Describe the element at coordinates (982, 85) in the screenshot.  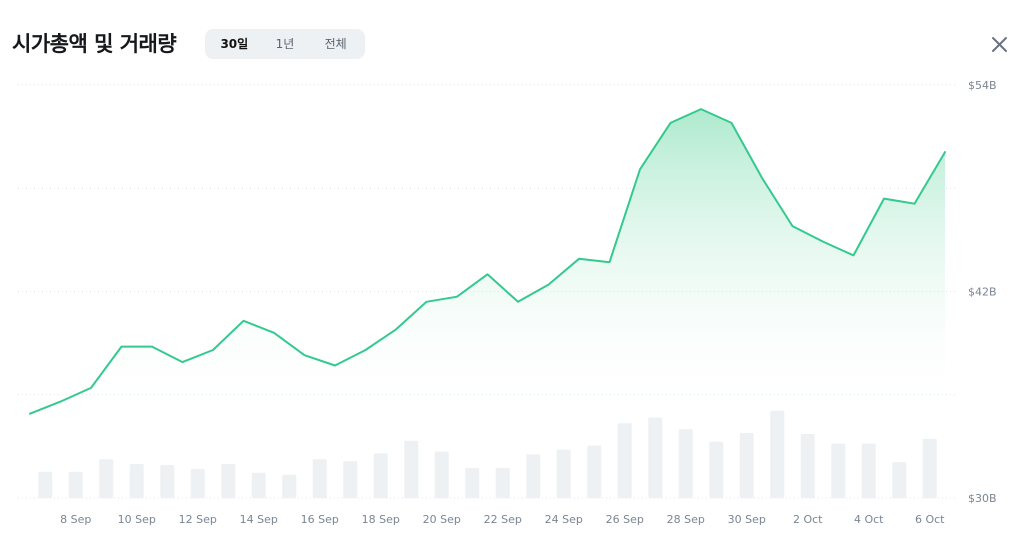
I see `y-tick-label: $54B` at that location.